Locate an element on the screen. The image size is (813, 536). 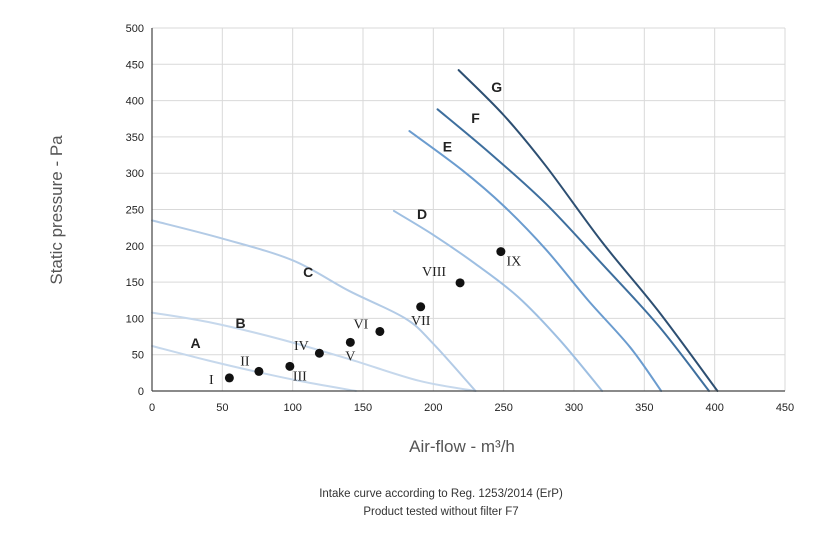
y-tick-label: 0 is located at coordinates (141, 392).